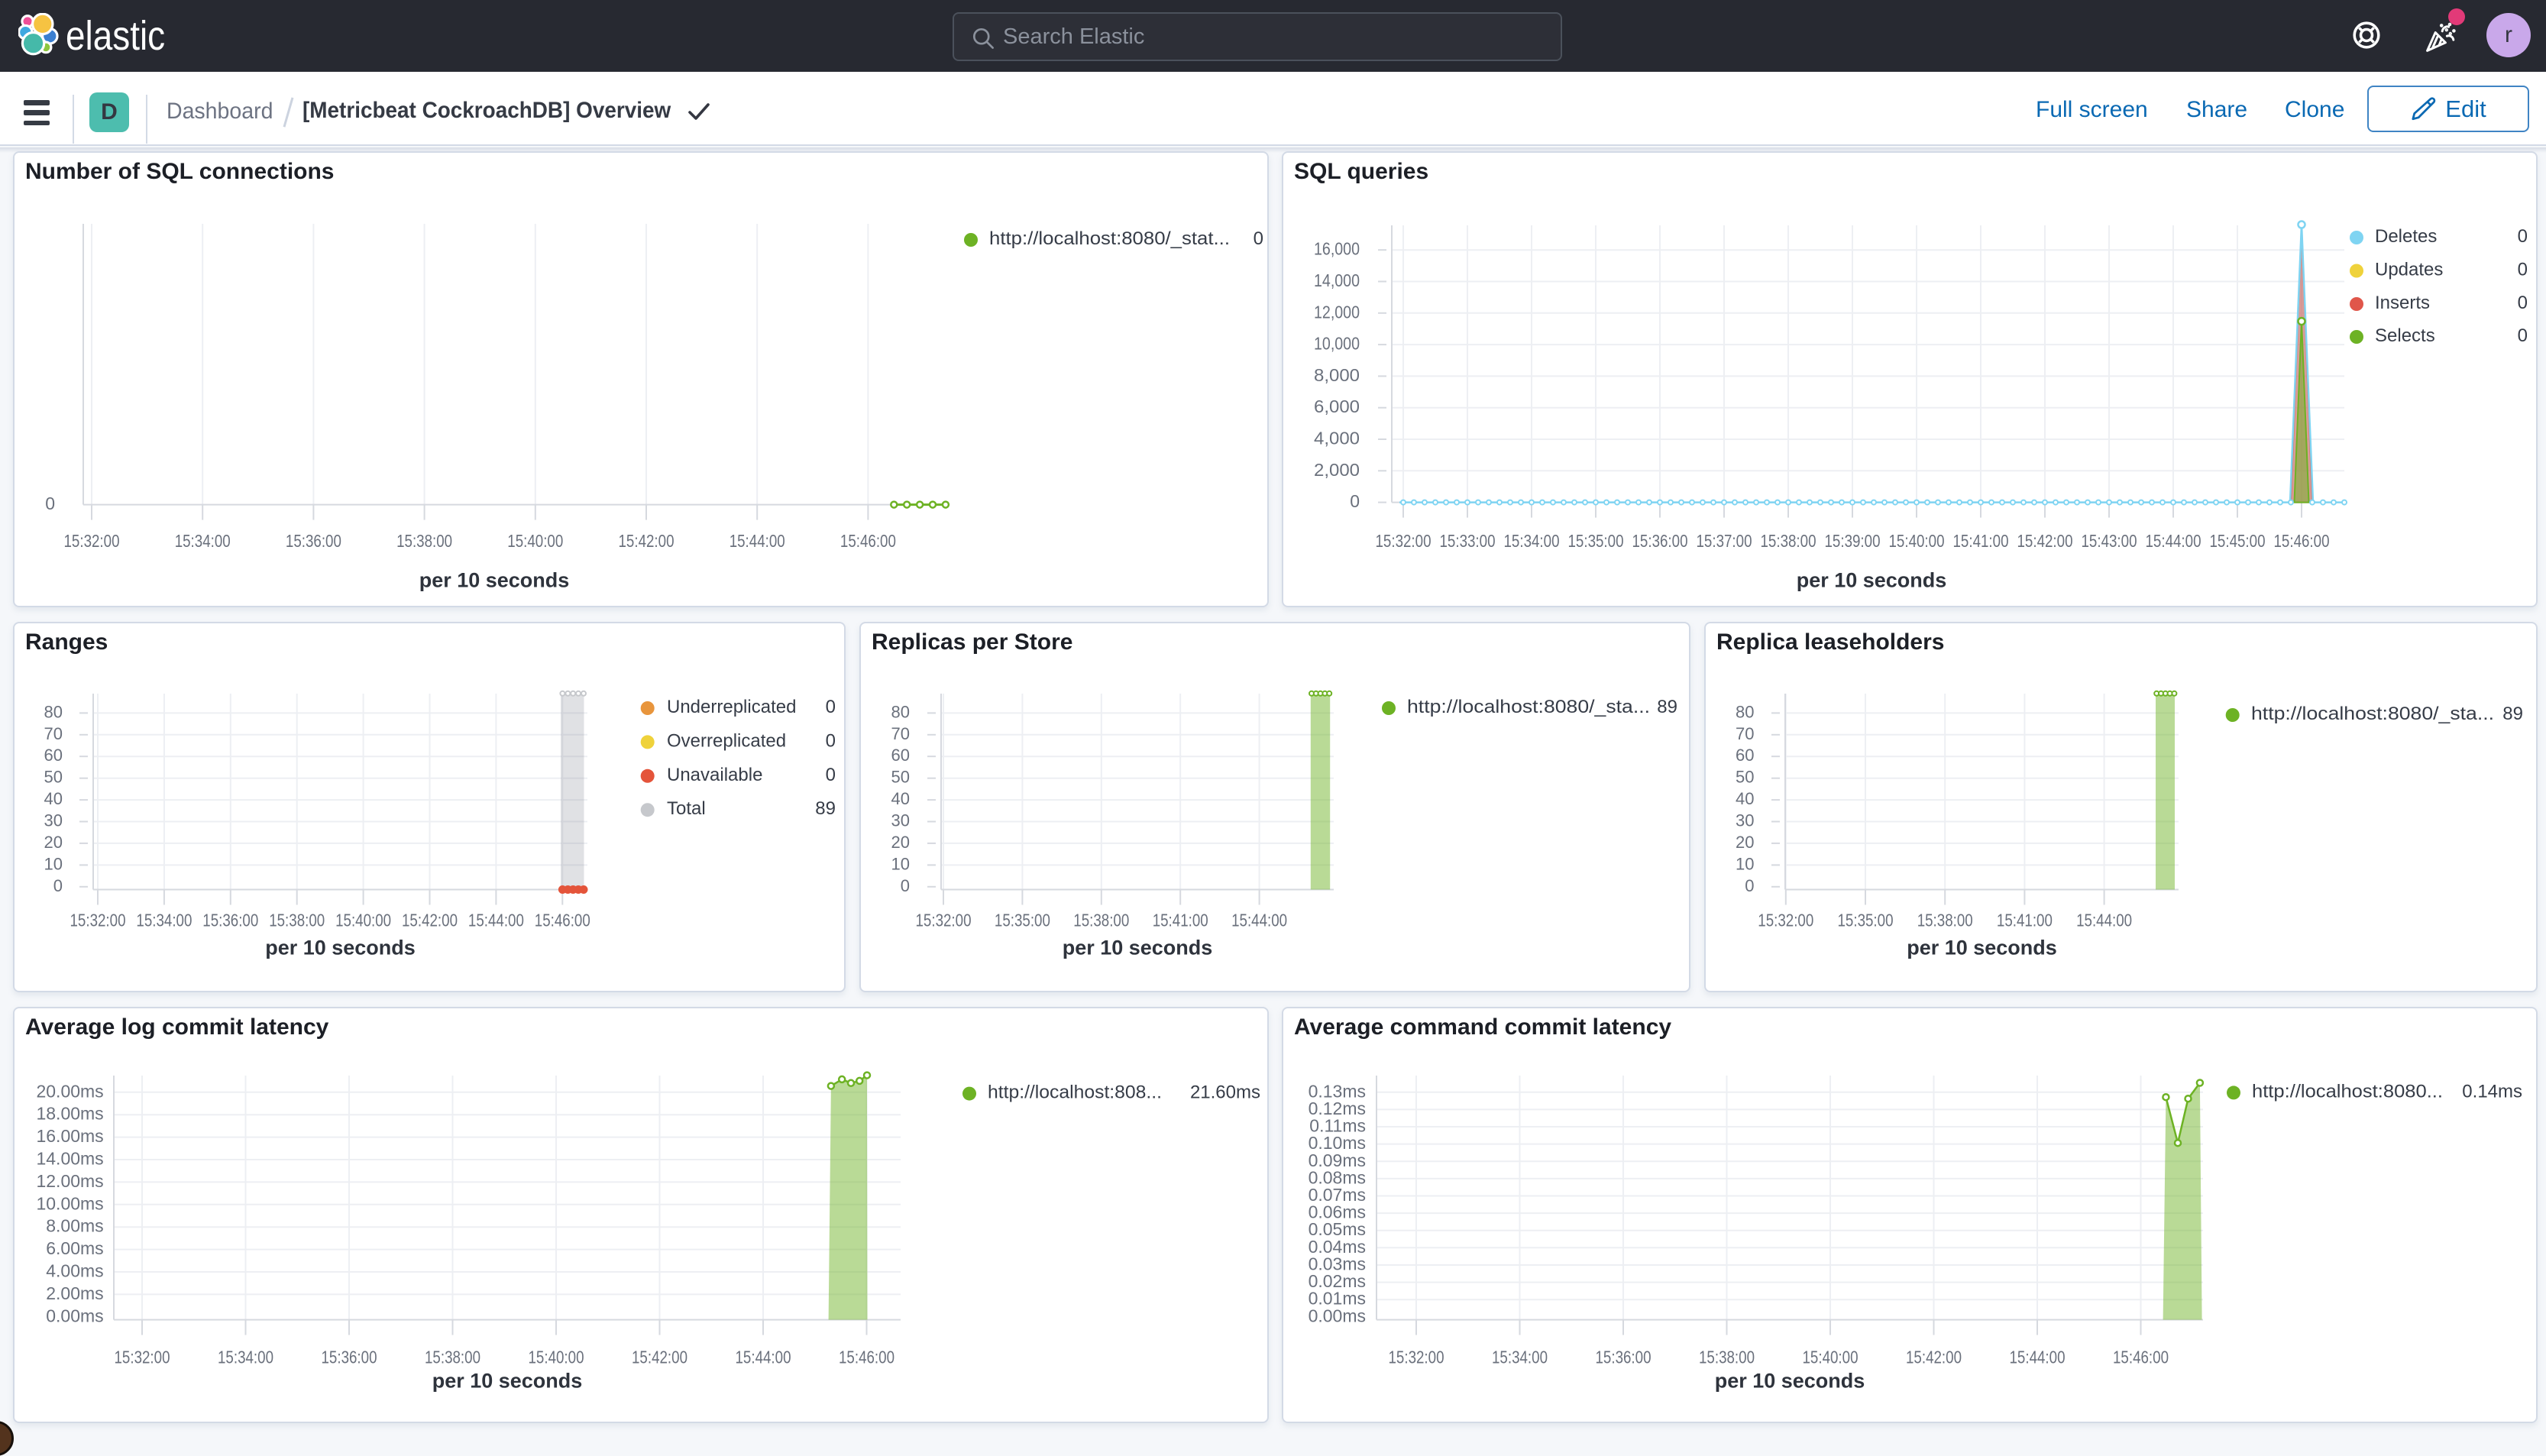 The image size is (2546, 1456). Describe the element at coordinates (1337, 406) in the screenshot. I see `svg-text: 6,000` at that location.